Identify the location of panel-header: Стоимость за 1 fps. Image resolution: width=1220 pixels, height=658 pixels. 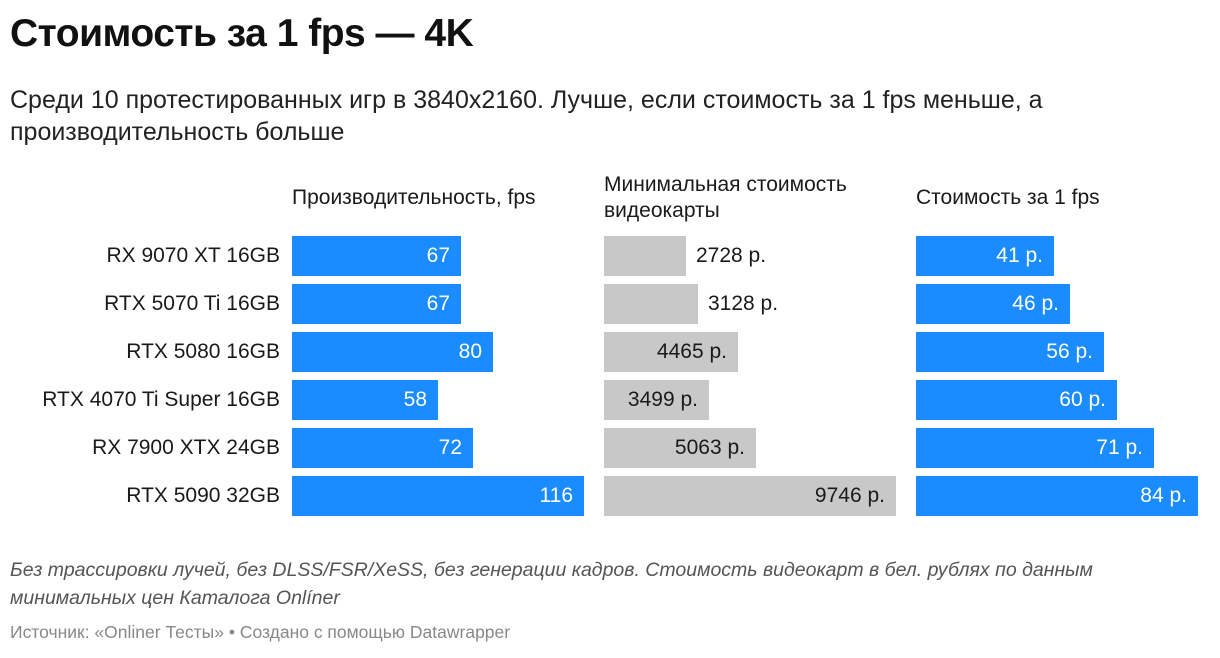
(1008, 197).